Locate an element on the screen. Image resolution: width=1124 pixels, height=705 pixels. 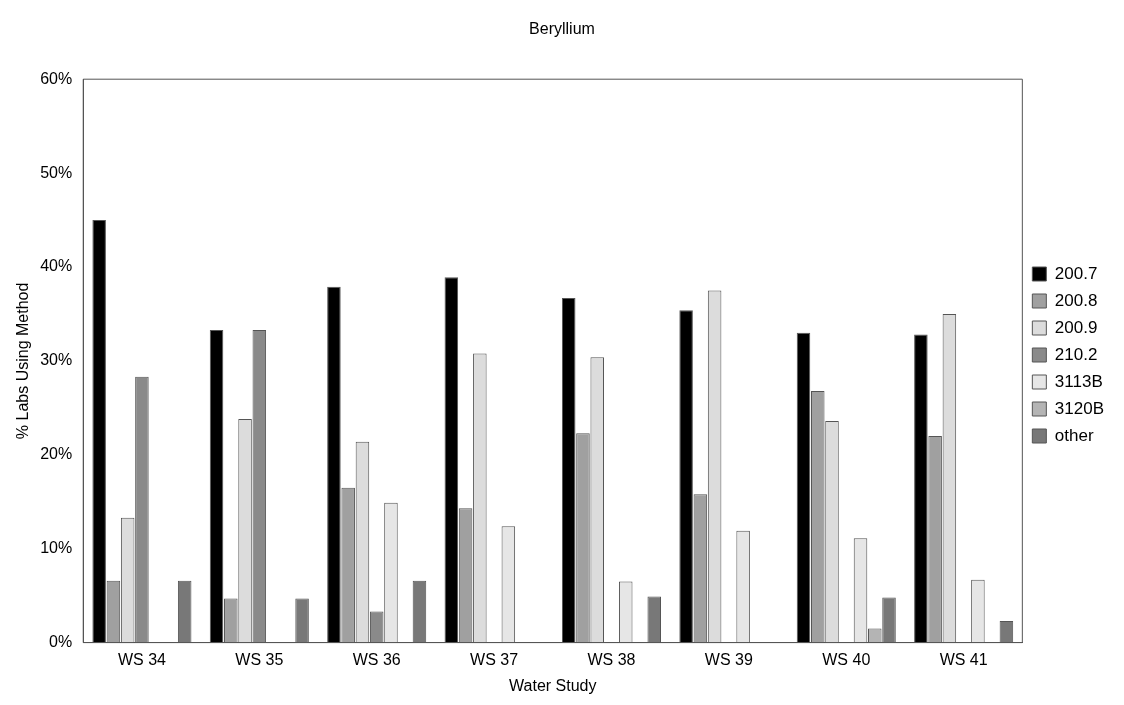
x-tick-label: WS 36 is located at coordinates (376, 659).